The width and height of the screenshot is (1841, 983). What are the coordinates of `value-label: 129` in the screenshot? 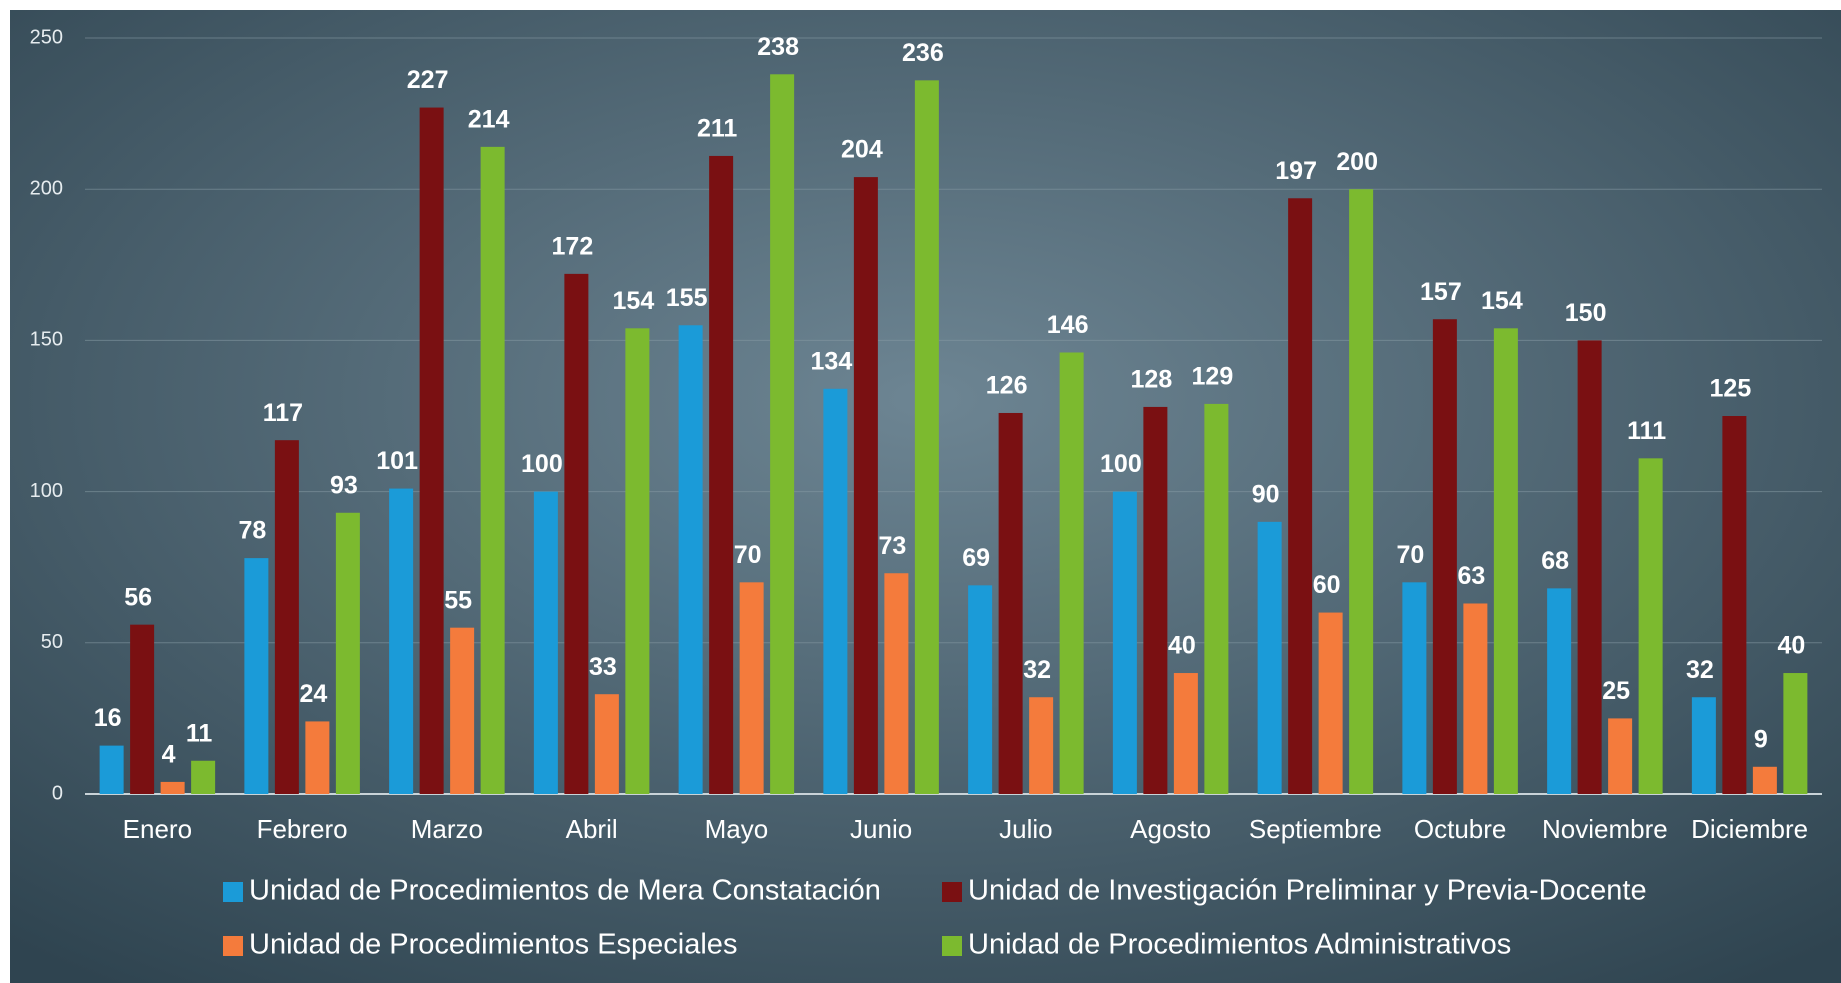 It's located at (1213, 377).